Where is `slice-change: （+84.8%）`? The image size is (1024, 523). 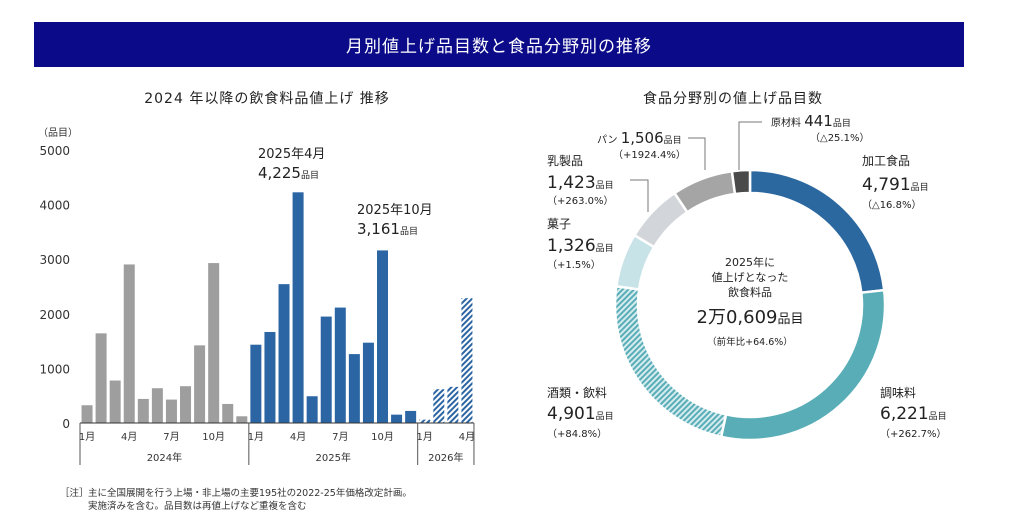 slice-change: （+84.8%） is located at coordinates (577, 434).